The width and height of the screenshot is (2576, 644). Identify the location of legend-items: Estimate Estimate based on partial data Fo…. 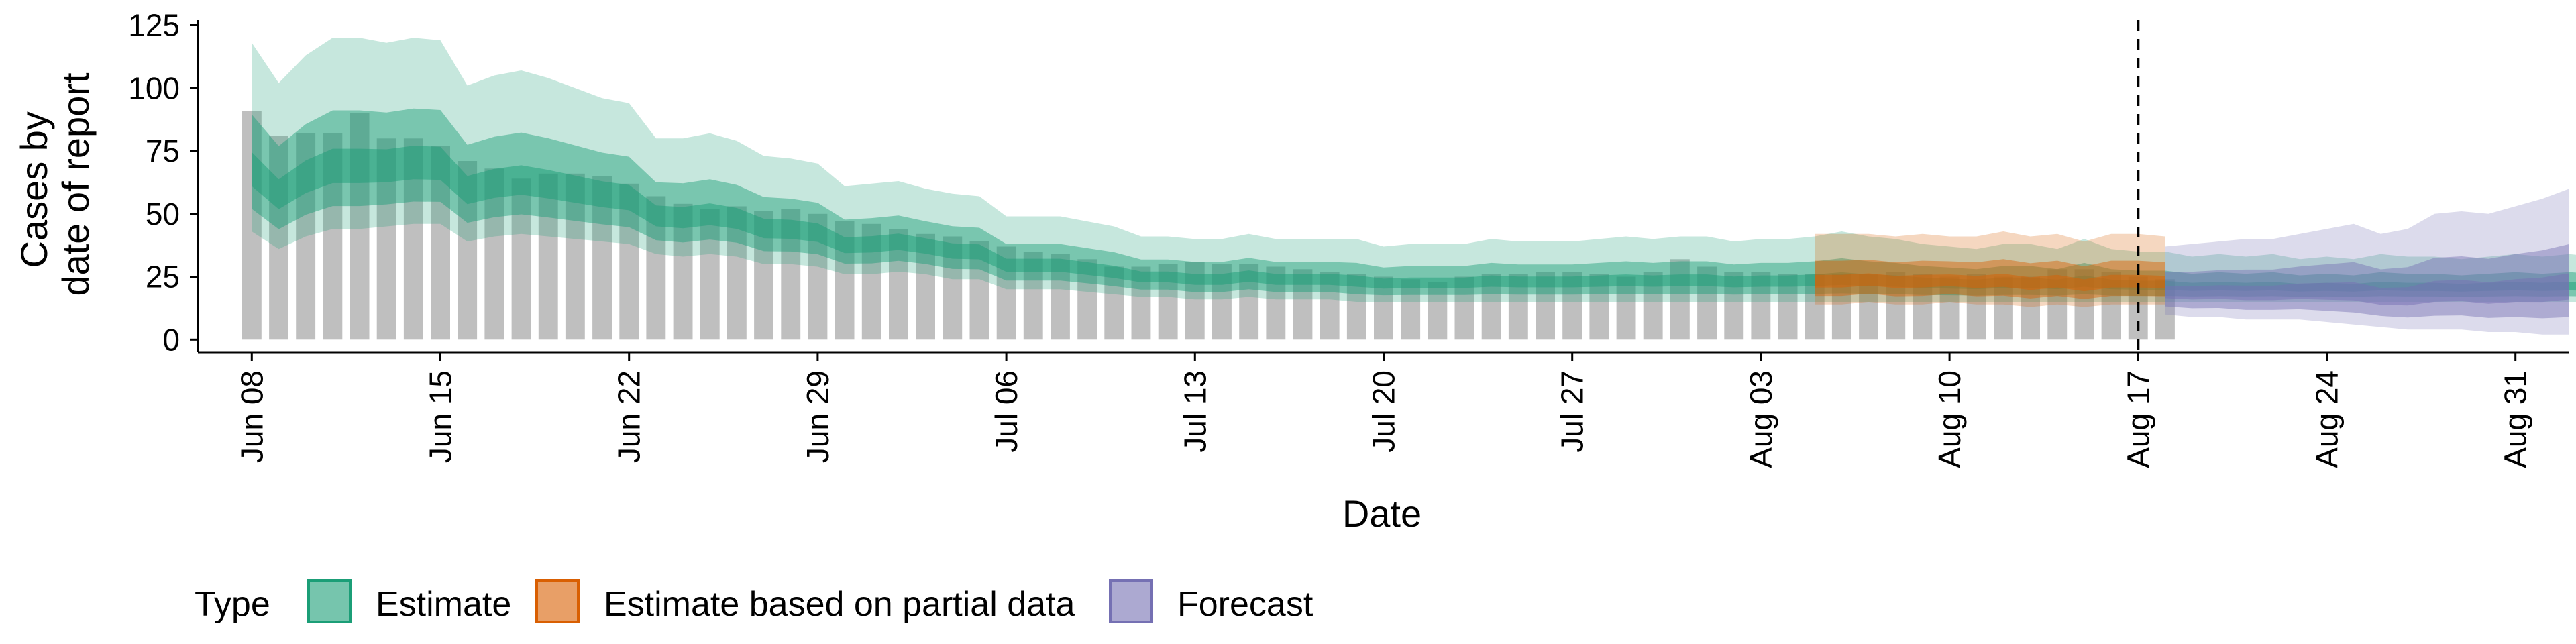
(810, 601).